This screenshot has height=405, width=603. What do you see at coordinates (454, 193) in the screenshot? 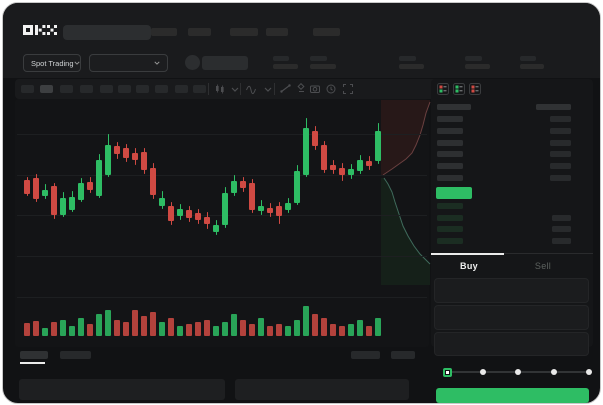
I see `last-price-bar` at bounding box center [454, 193].